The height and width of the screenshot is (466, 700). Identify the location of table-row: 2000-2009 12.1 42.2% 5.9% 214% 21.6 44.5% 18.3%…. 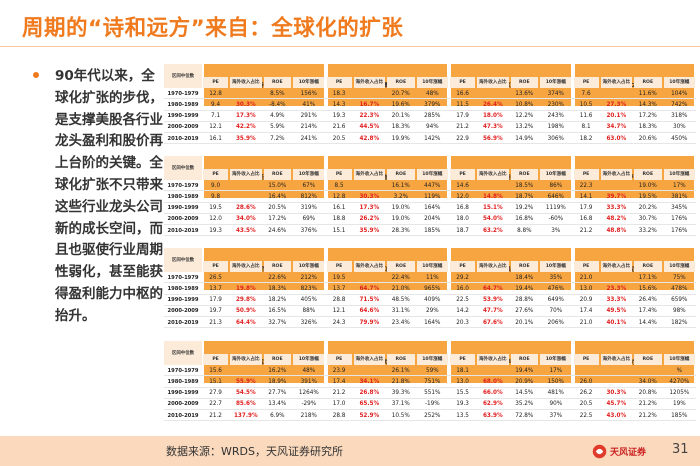
(430, 128).